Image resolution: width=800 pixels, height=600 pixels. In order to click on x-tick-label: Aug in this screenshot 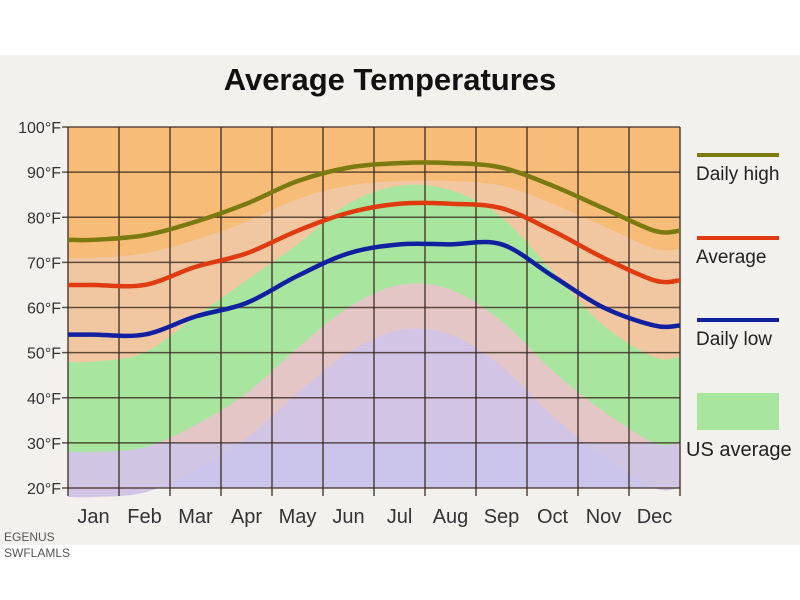, I will do `click(451, 517)`.